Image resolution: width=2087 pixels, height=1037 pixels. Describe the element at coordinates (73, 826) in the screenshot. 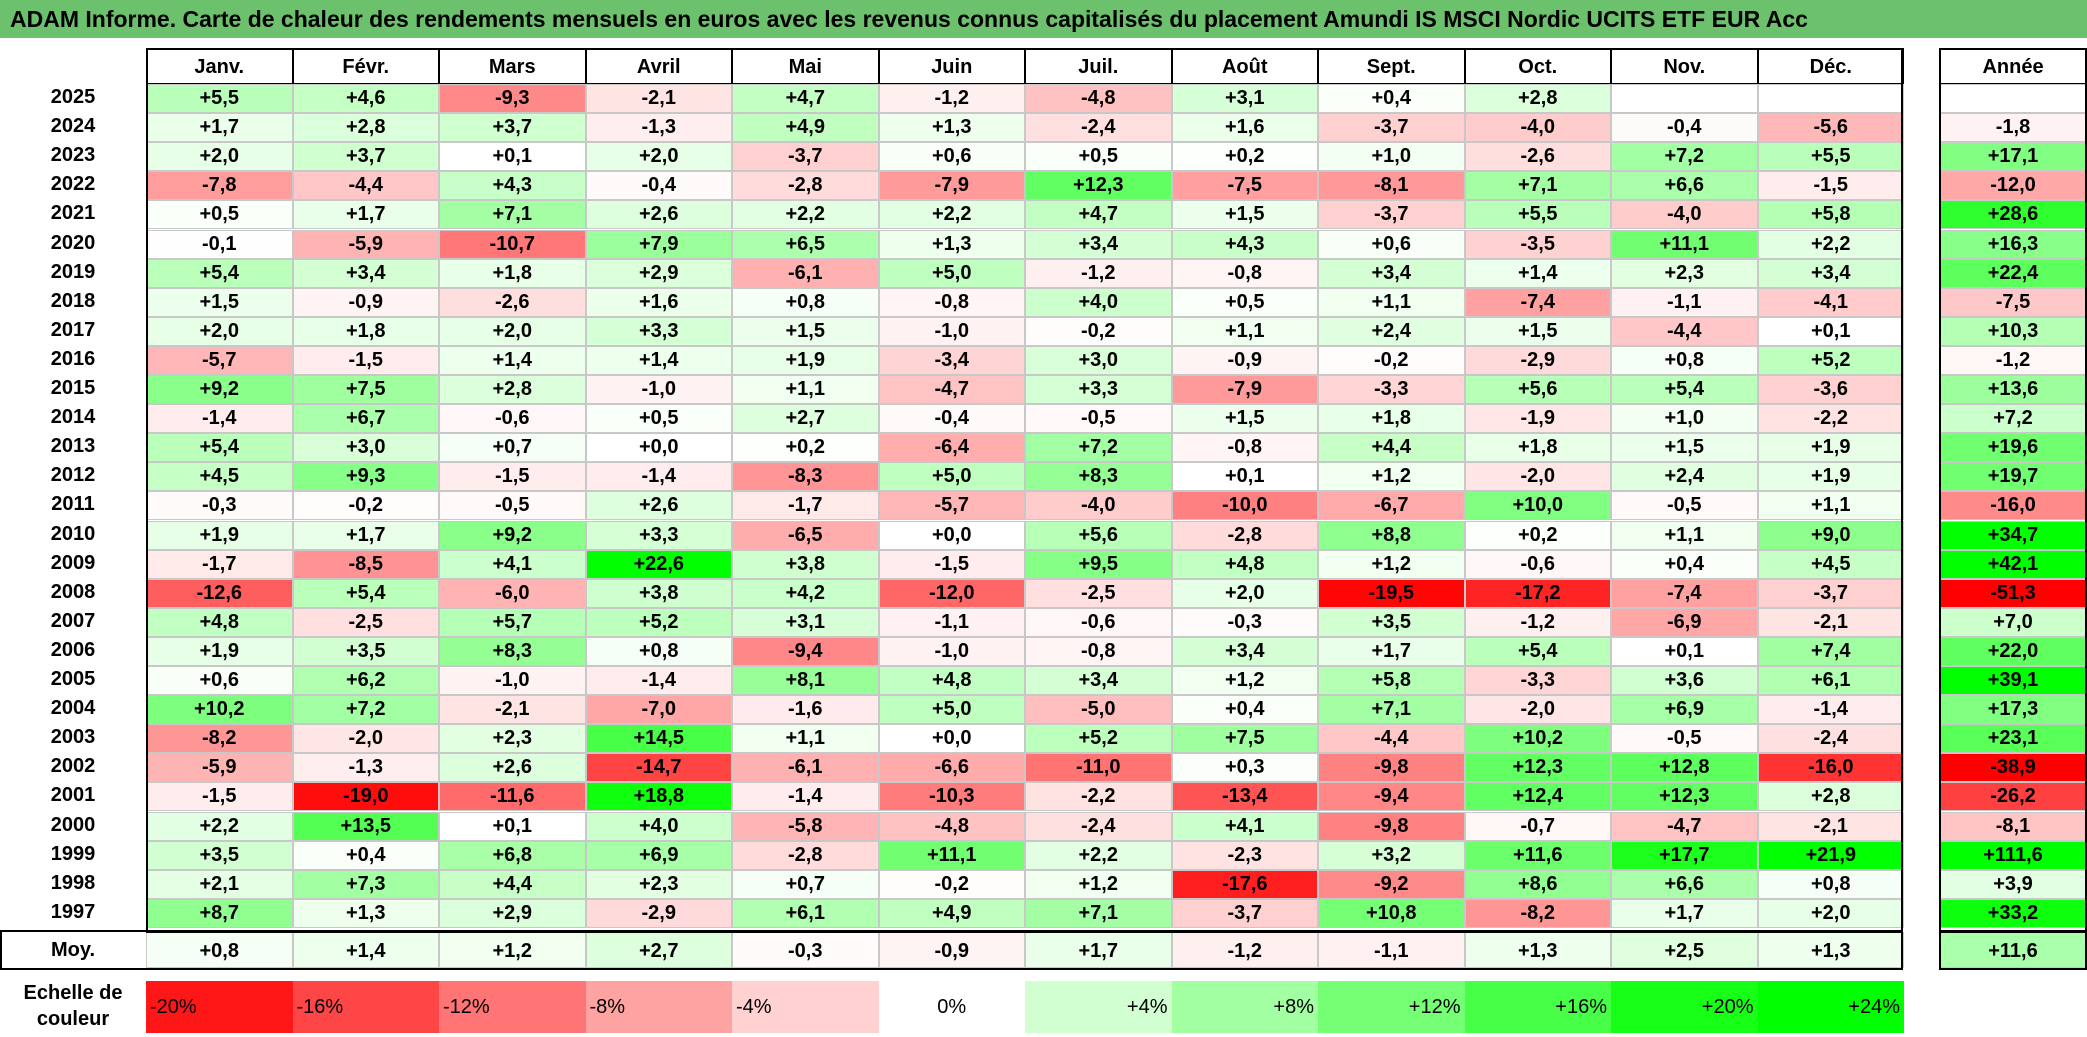

I see `row-year-label: 2000` at that location.